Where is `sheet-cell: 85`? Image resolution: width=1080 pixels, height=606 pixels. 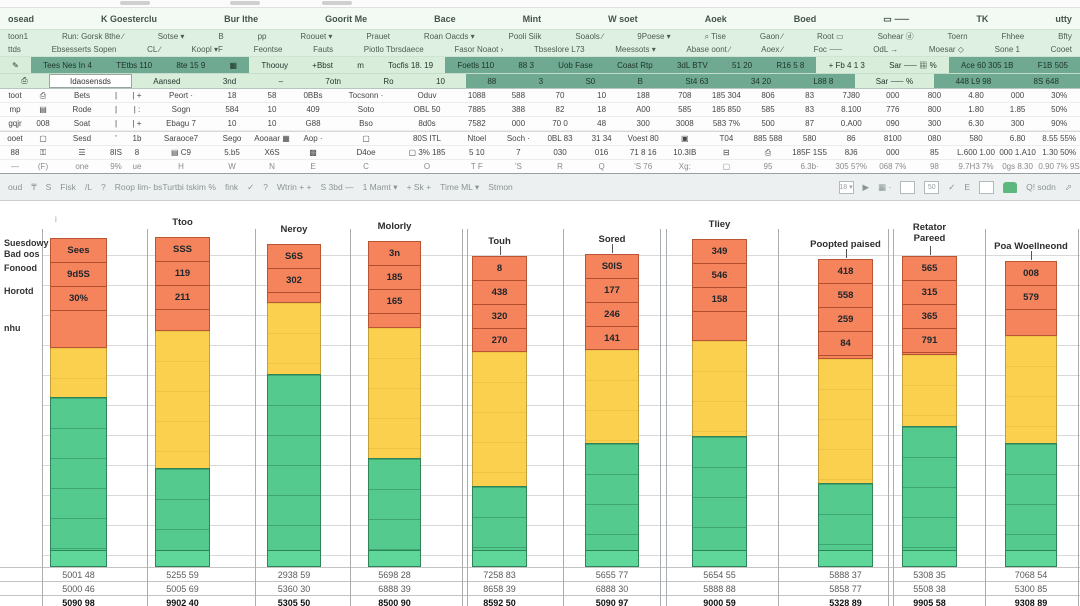
sheet-cell: 85 is located at coordinates (934, 152).